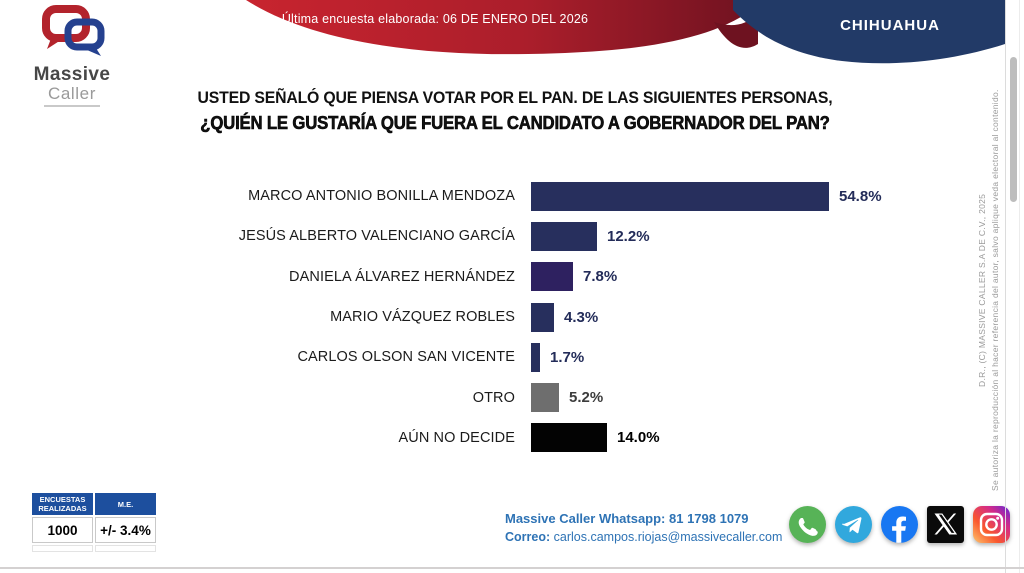  What do you see at coordinates (668, 537) in the screenshot?
I see `email-address: carlos.campos.riojas@massivecaller.com` at bounding box center [668, 537].